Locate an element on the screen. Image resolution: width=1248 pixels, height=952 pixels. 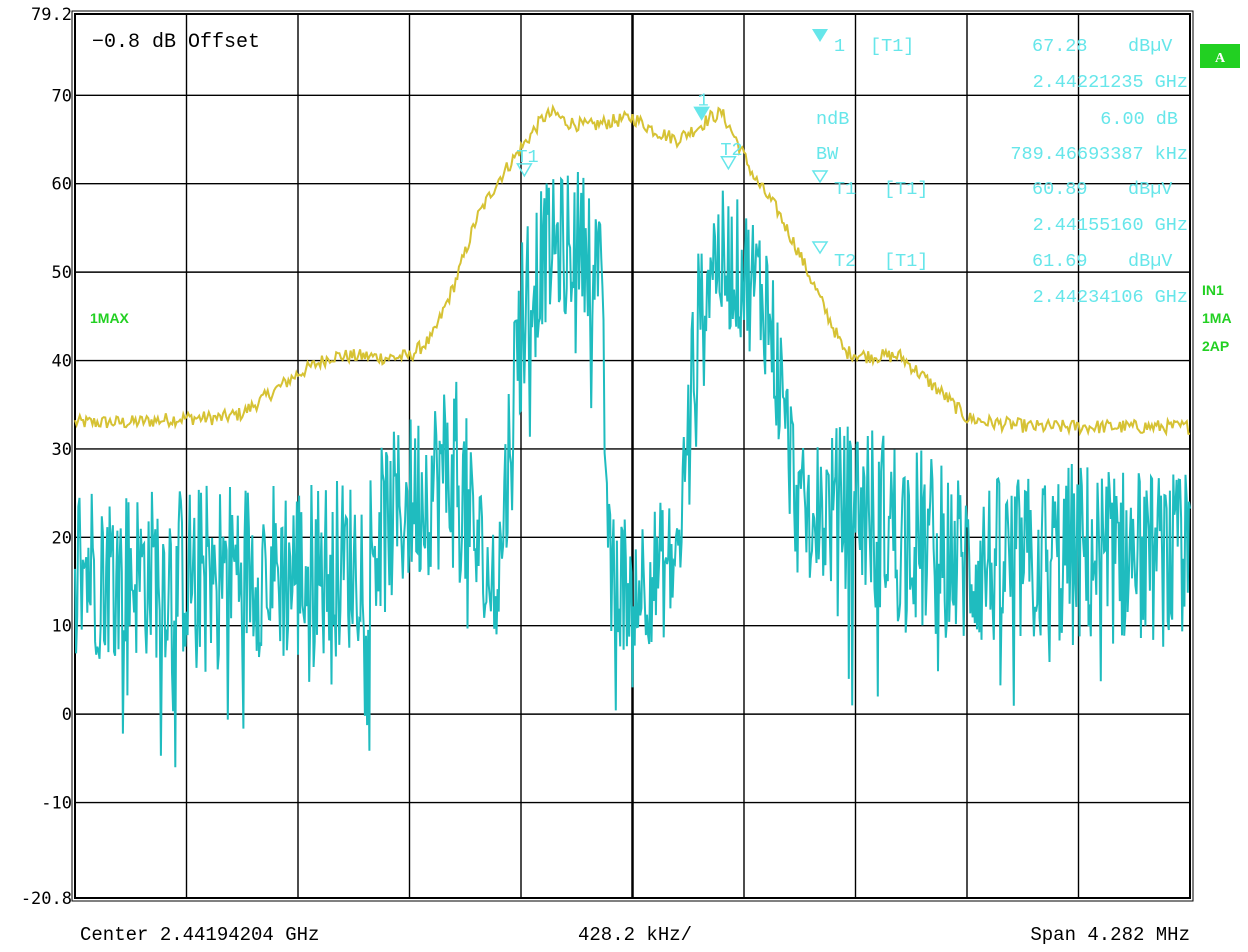
y-tick-label: 60 is located at coordinates (62, 185).